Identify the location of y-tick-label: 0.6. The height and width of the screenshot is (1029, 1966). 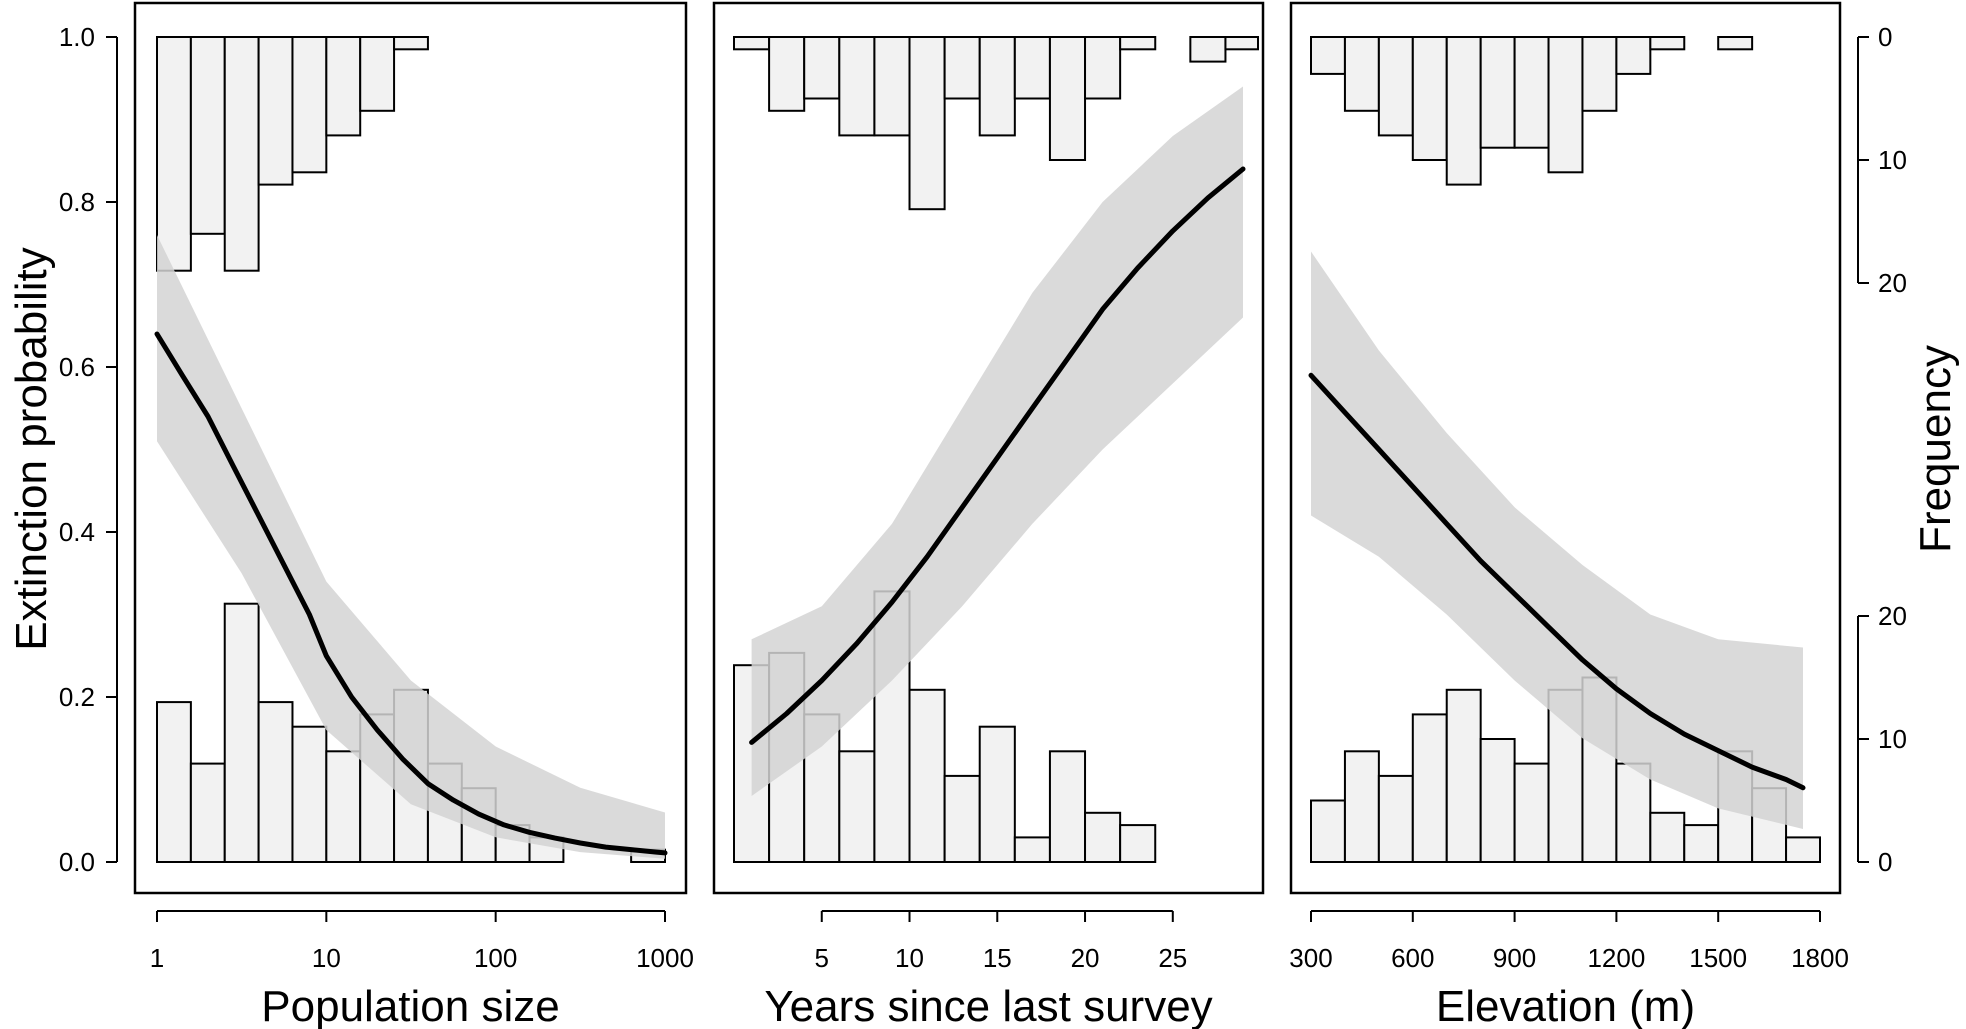
(77, 367).